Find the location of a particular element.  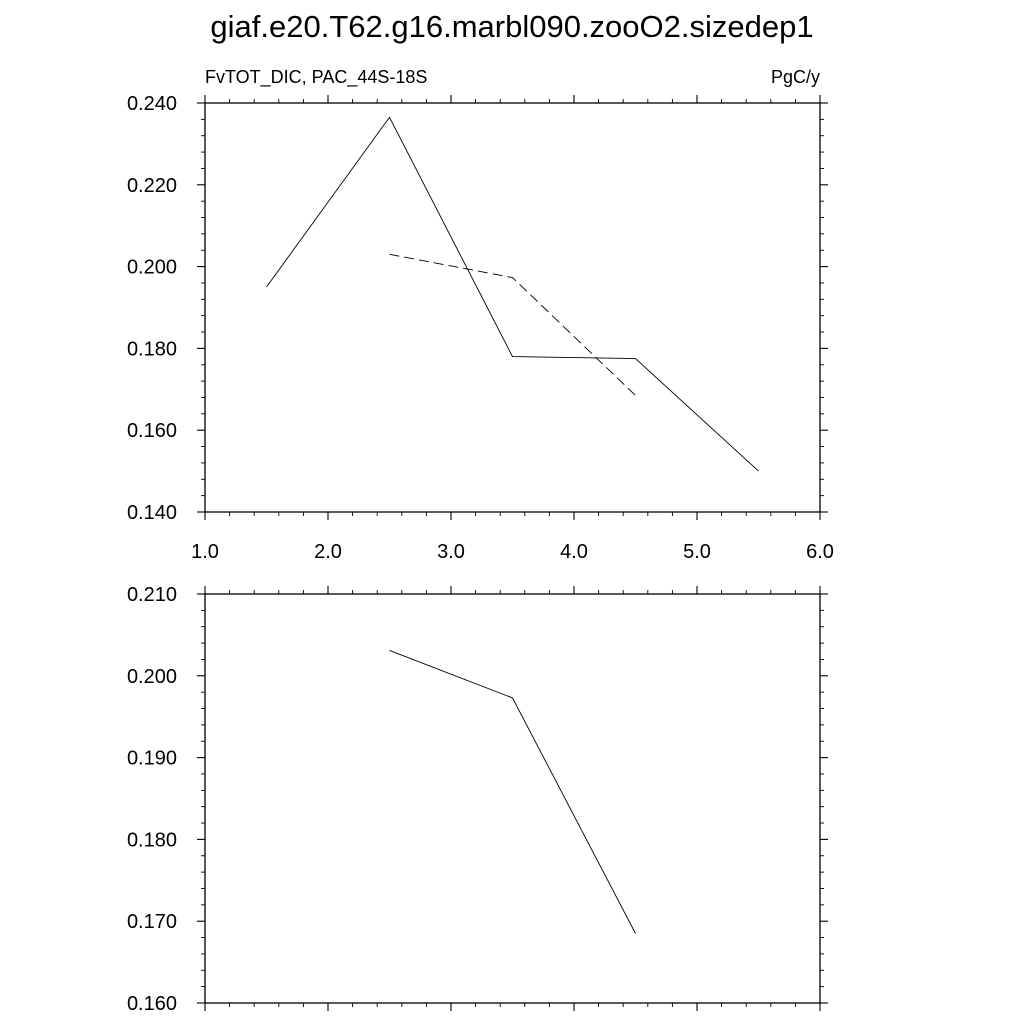

panel-left-label: FvTOT_DIC, PAC_44S-18S is located at coordinates (316, 77).